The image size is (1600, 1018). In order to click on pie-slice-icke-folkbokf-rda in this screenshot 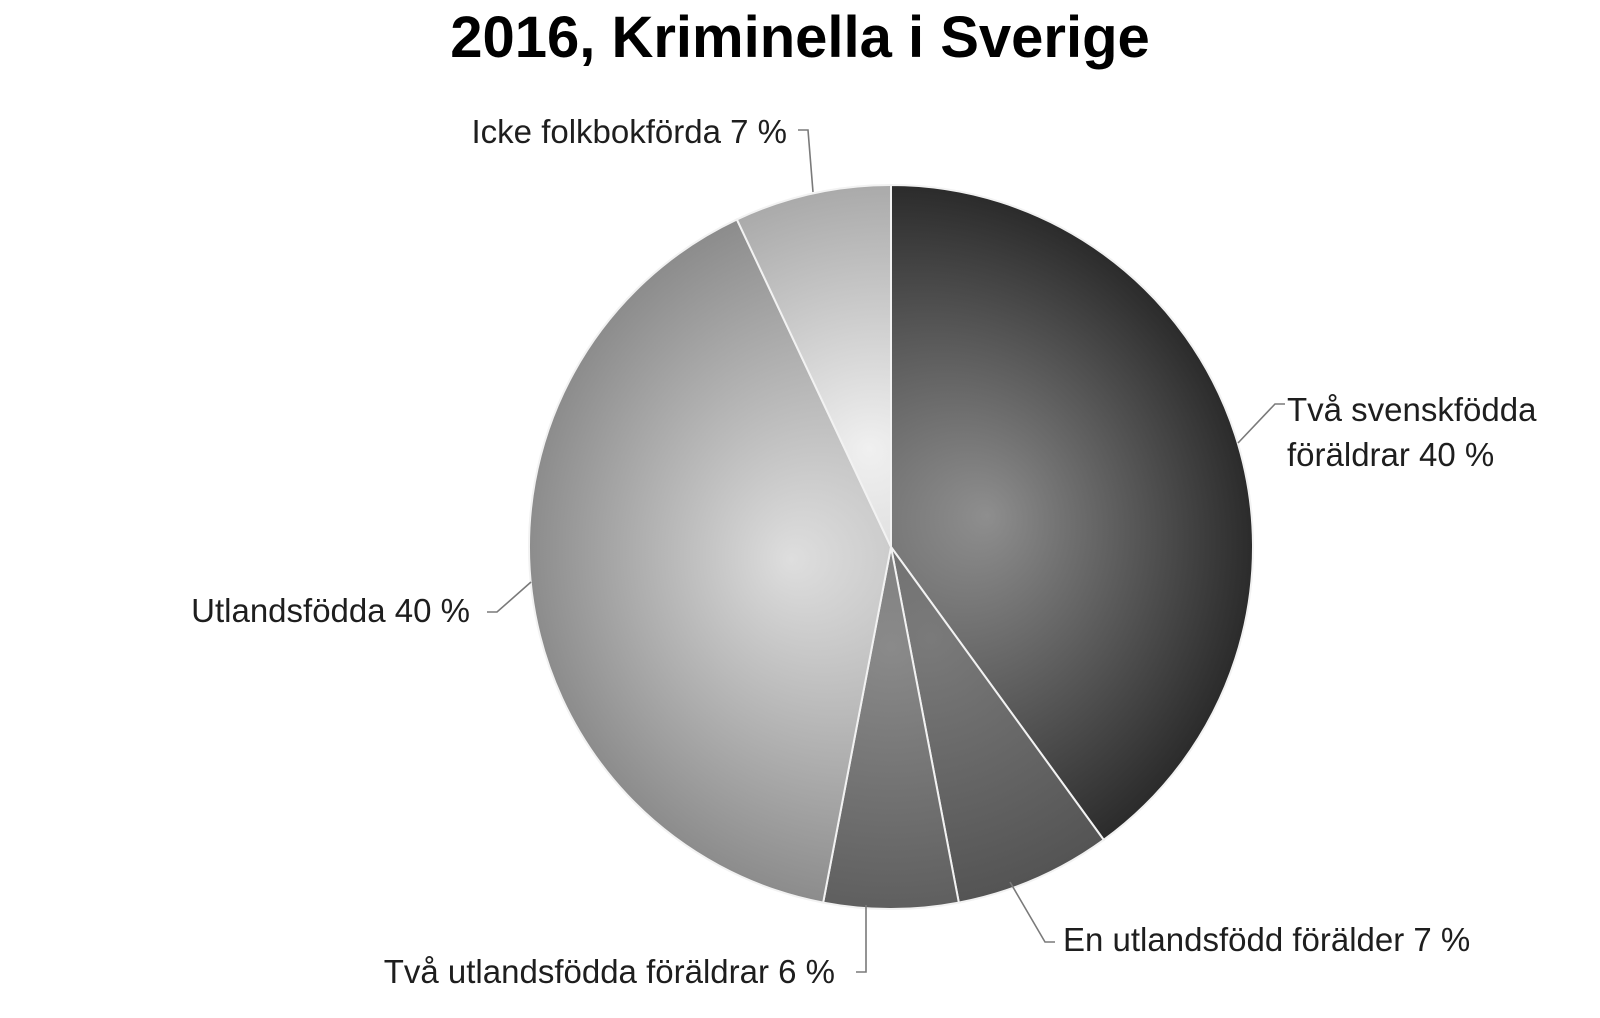, I will do `click(813, 365)`.